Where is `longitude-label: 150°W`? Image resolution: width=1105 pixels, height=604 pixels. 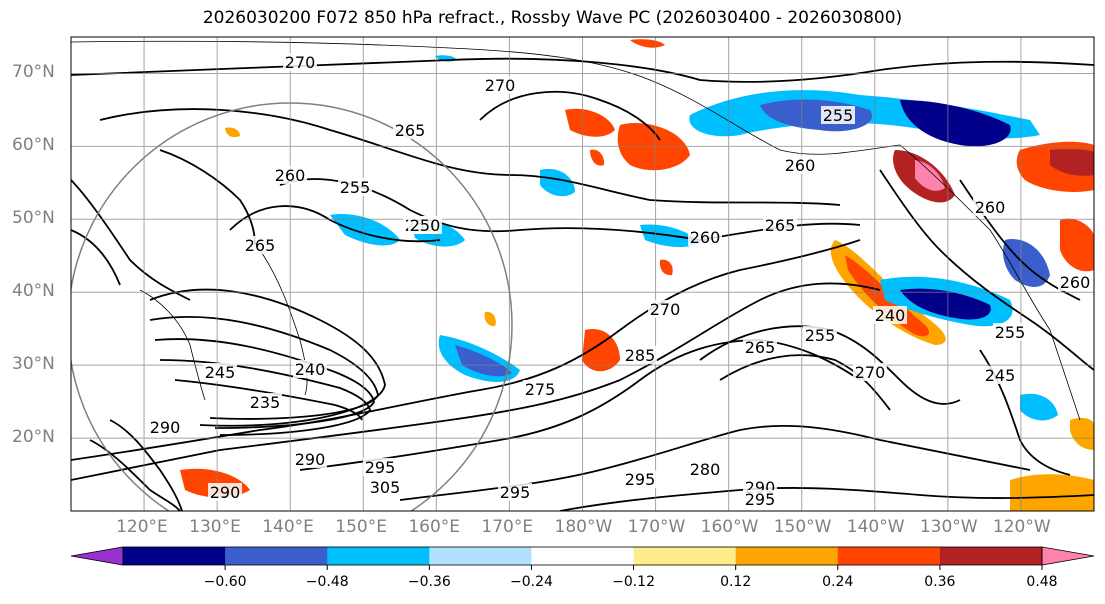
longitude-label: 150°W is located at coordinates (802, 527).